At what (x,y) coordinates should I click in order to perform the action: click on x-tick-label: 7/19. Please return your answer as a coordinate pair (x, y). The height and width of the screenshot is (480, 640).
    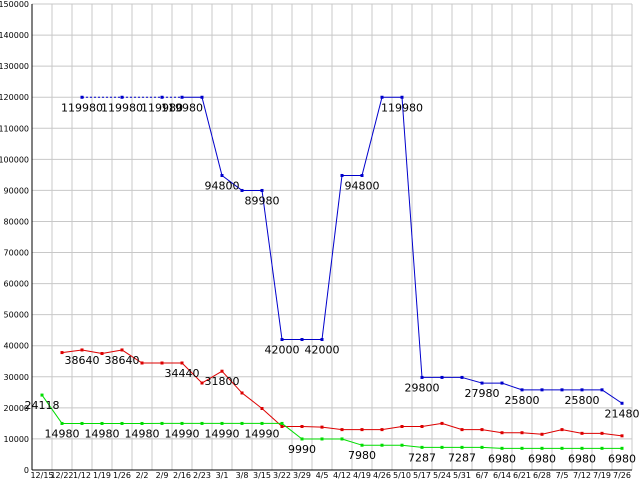
    Looking at the image, I should click on (602, 475).